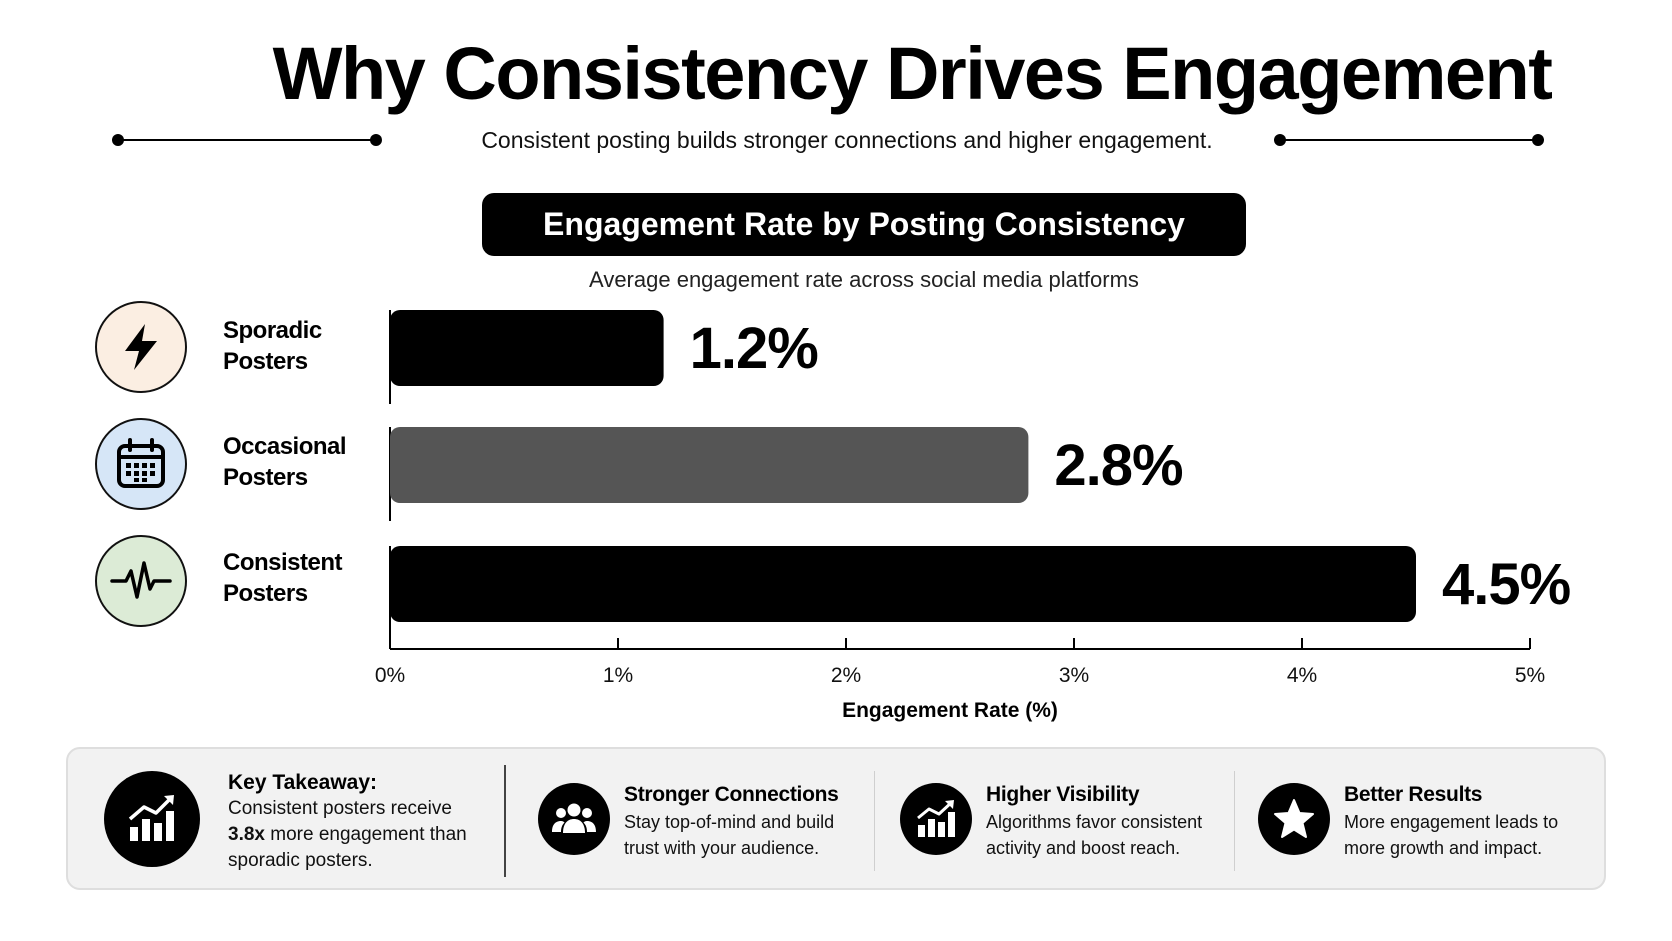 This screenshot has height=941, width=1672. What do you see at coordinates (1063, 794) in the screenshot?
I see `feature-title-visibility: Higher Visibility` at bounding box center [1063, 794].